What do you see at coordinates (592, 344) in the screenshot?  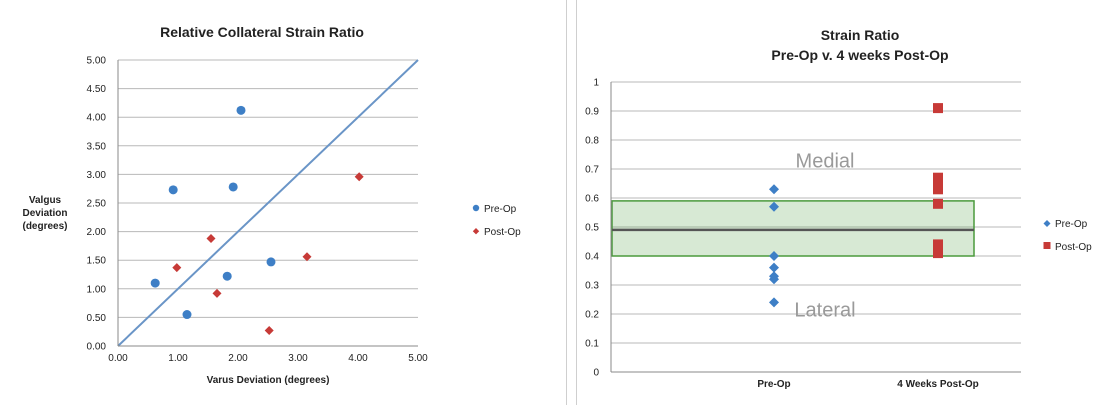 I see `y-tick-label: 0.1` at bounding box center [592, 344].